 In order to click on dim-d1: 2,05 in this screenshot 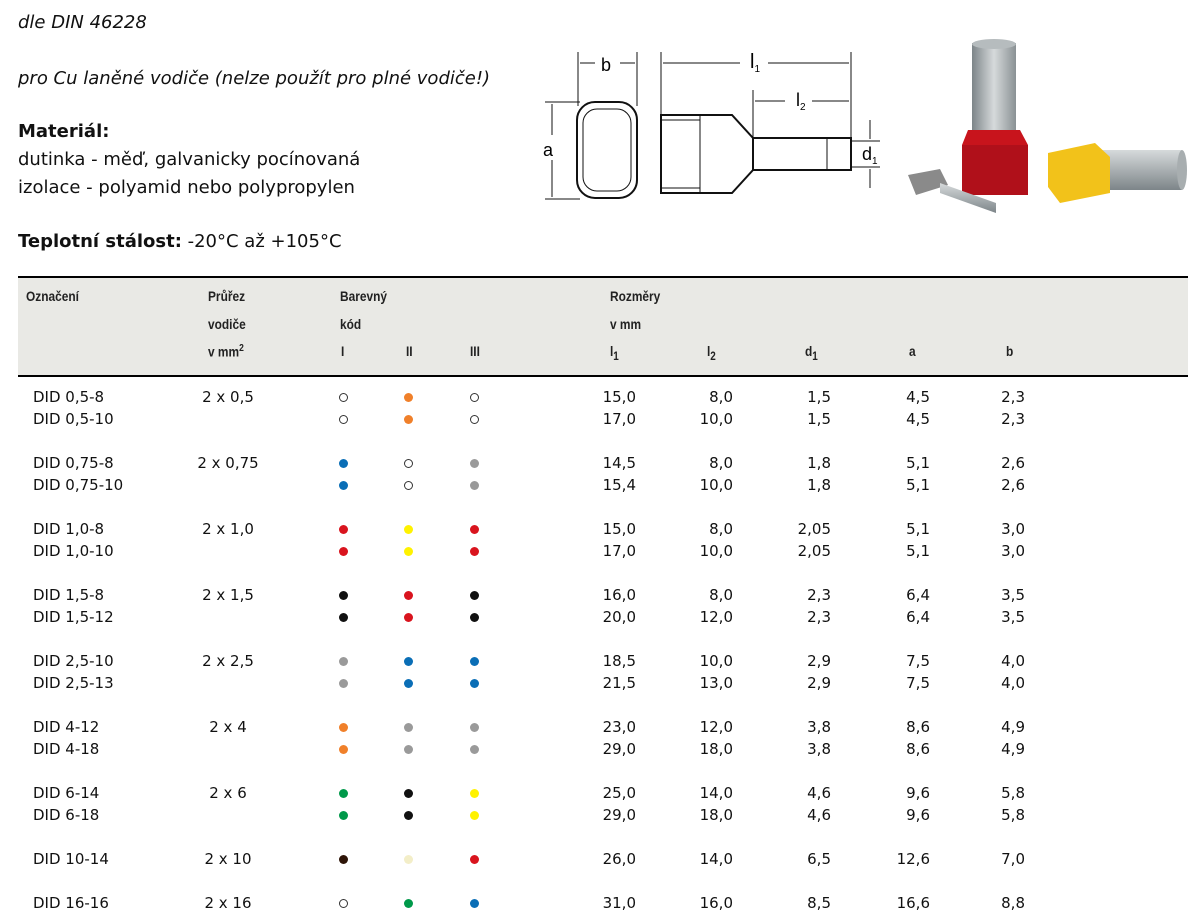, I will do `click(814, 551)`.